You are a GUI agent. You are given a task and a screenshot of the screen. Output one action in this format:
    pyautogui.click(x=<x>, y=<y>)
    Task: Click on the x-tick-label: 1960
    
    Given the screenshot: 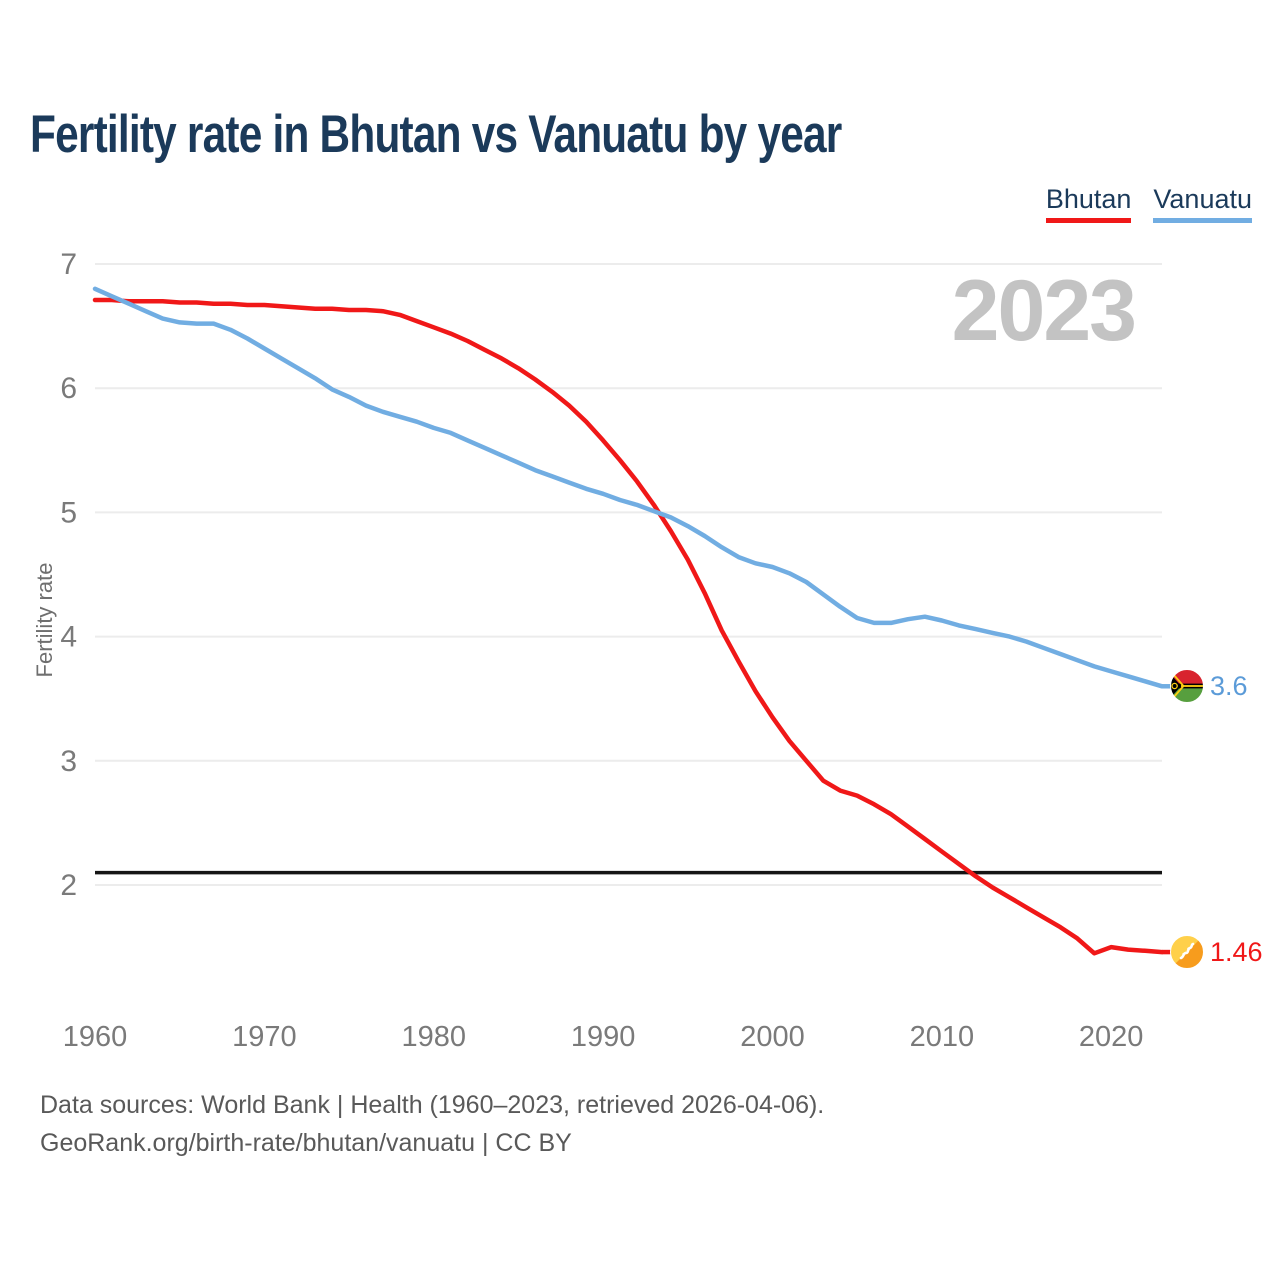 What is the action you would take?
    pyautogui.click(x=95, y=1037)
    